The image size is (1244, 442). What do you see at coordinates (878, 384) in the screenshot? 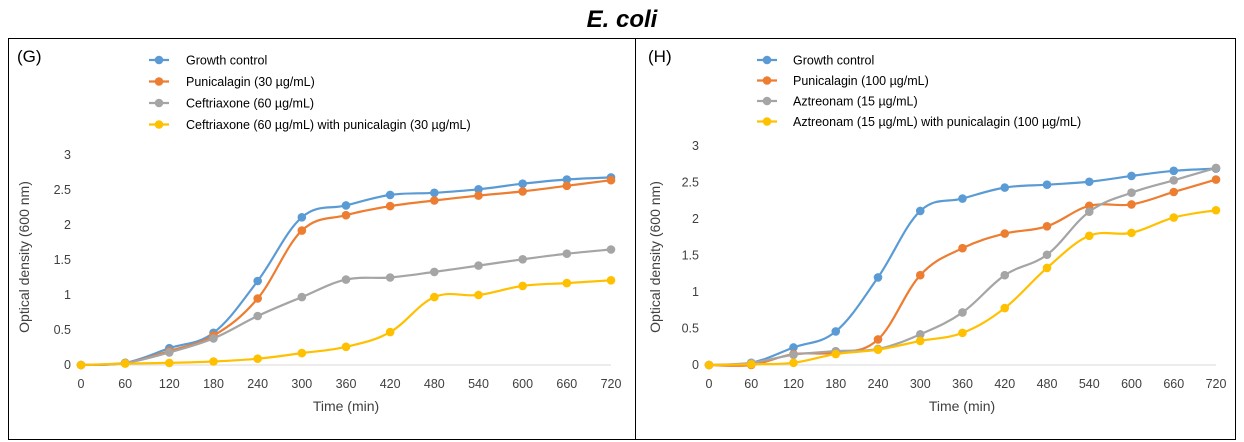
I see `x-tick-label: 240` at bounding box center [878, 384].